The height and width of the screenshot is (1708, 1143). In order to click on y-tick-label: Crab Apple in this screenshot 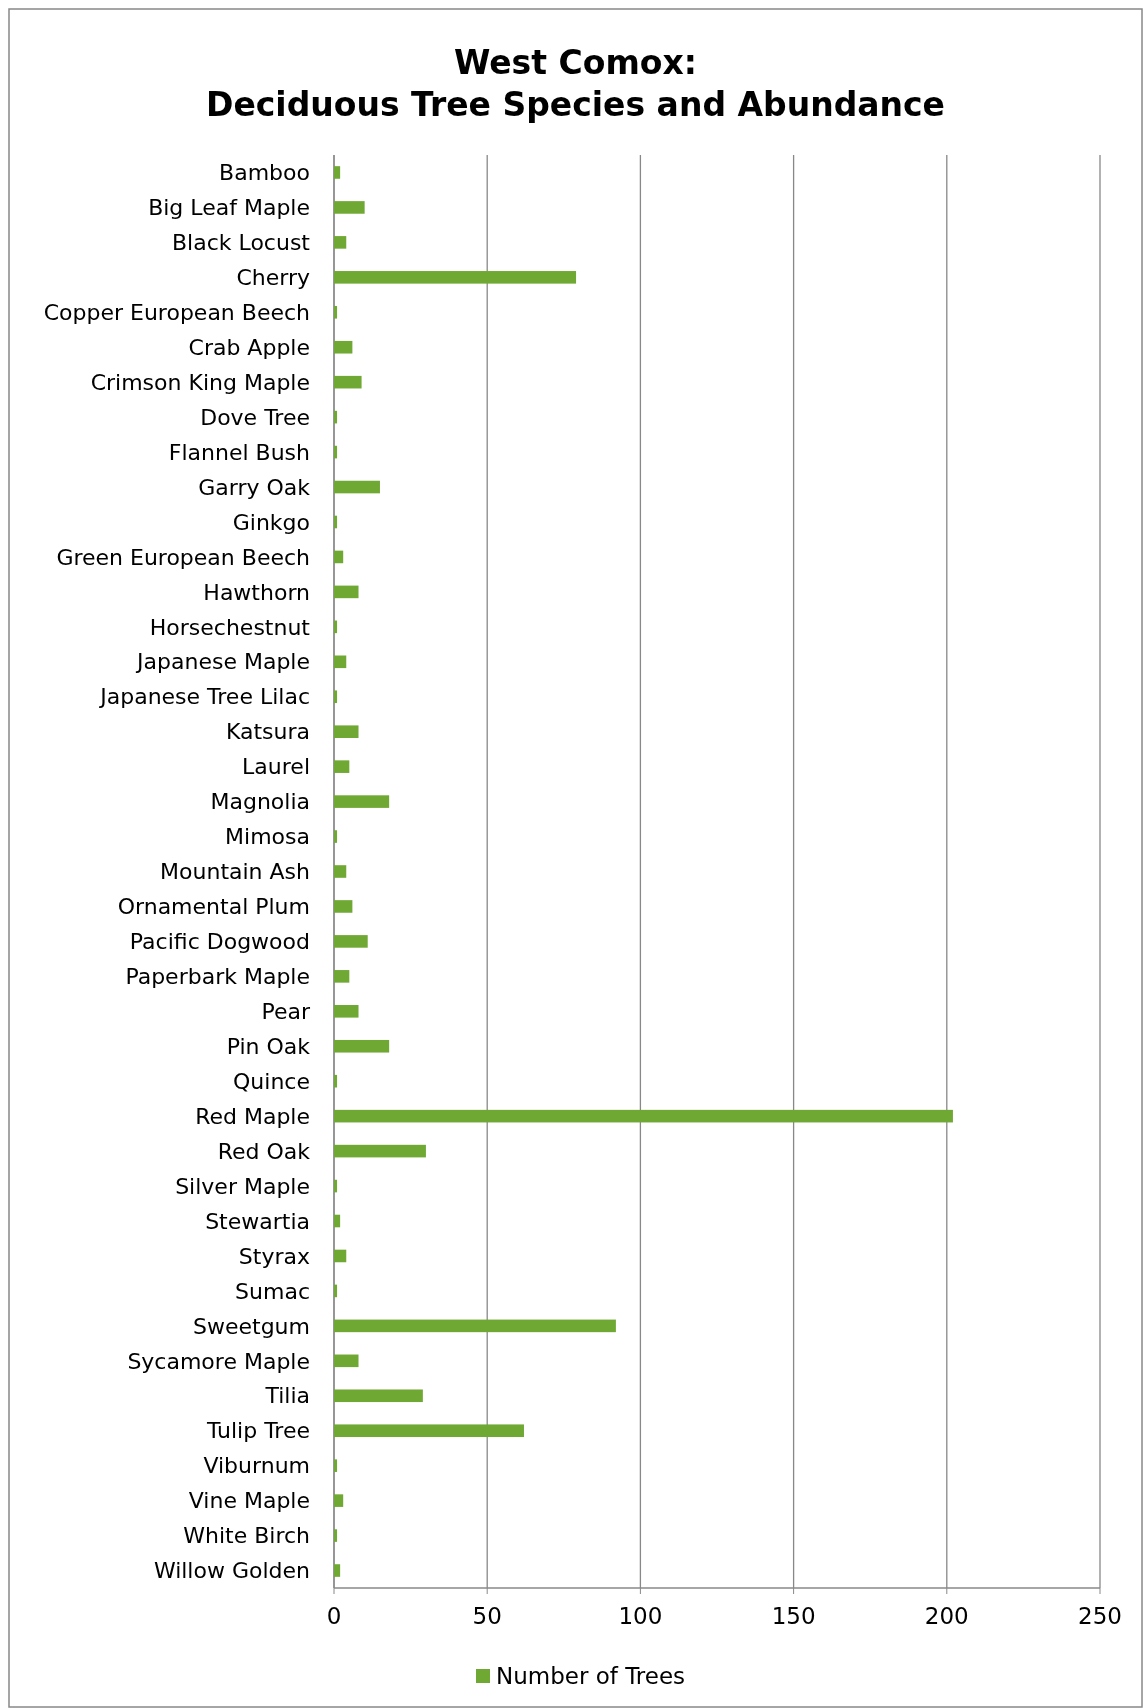, I will do `click(249, 347)`.